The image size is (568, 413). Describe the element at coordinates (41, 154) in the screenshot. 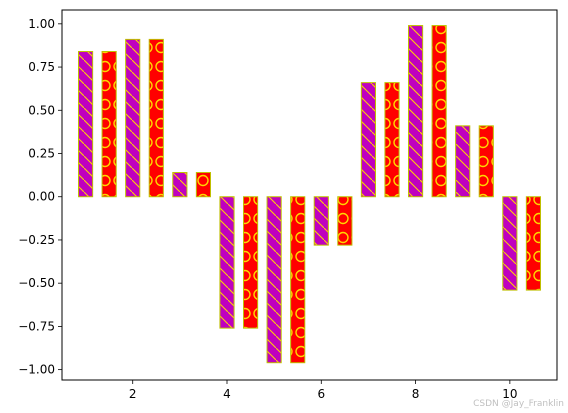

I see `y-tick-label: 0.25` at that location.